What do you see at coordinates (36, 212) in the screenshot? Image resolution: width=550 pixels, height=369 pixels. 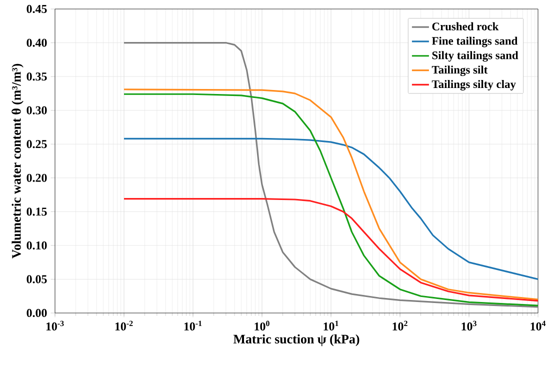 I see `y-tick-label: 0.15` at bounding box center [36, 212].